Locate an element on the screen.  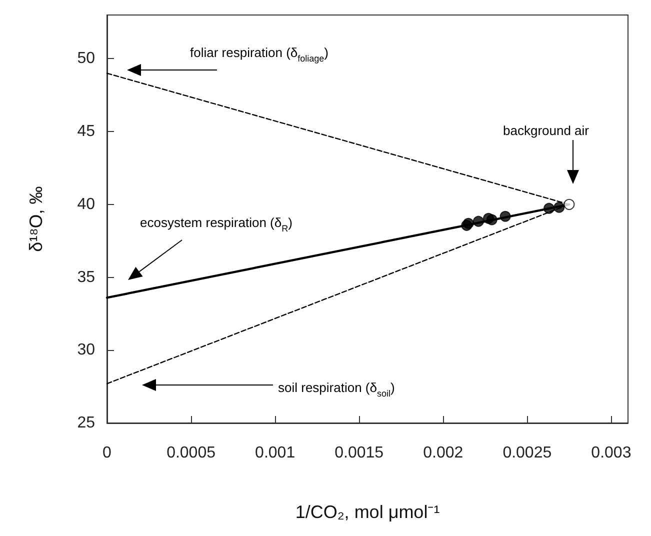
y-tick-label: 40 is located at coordinates (86, 204).